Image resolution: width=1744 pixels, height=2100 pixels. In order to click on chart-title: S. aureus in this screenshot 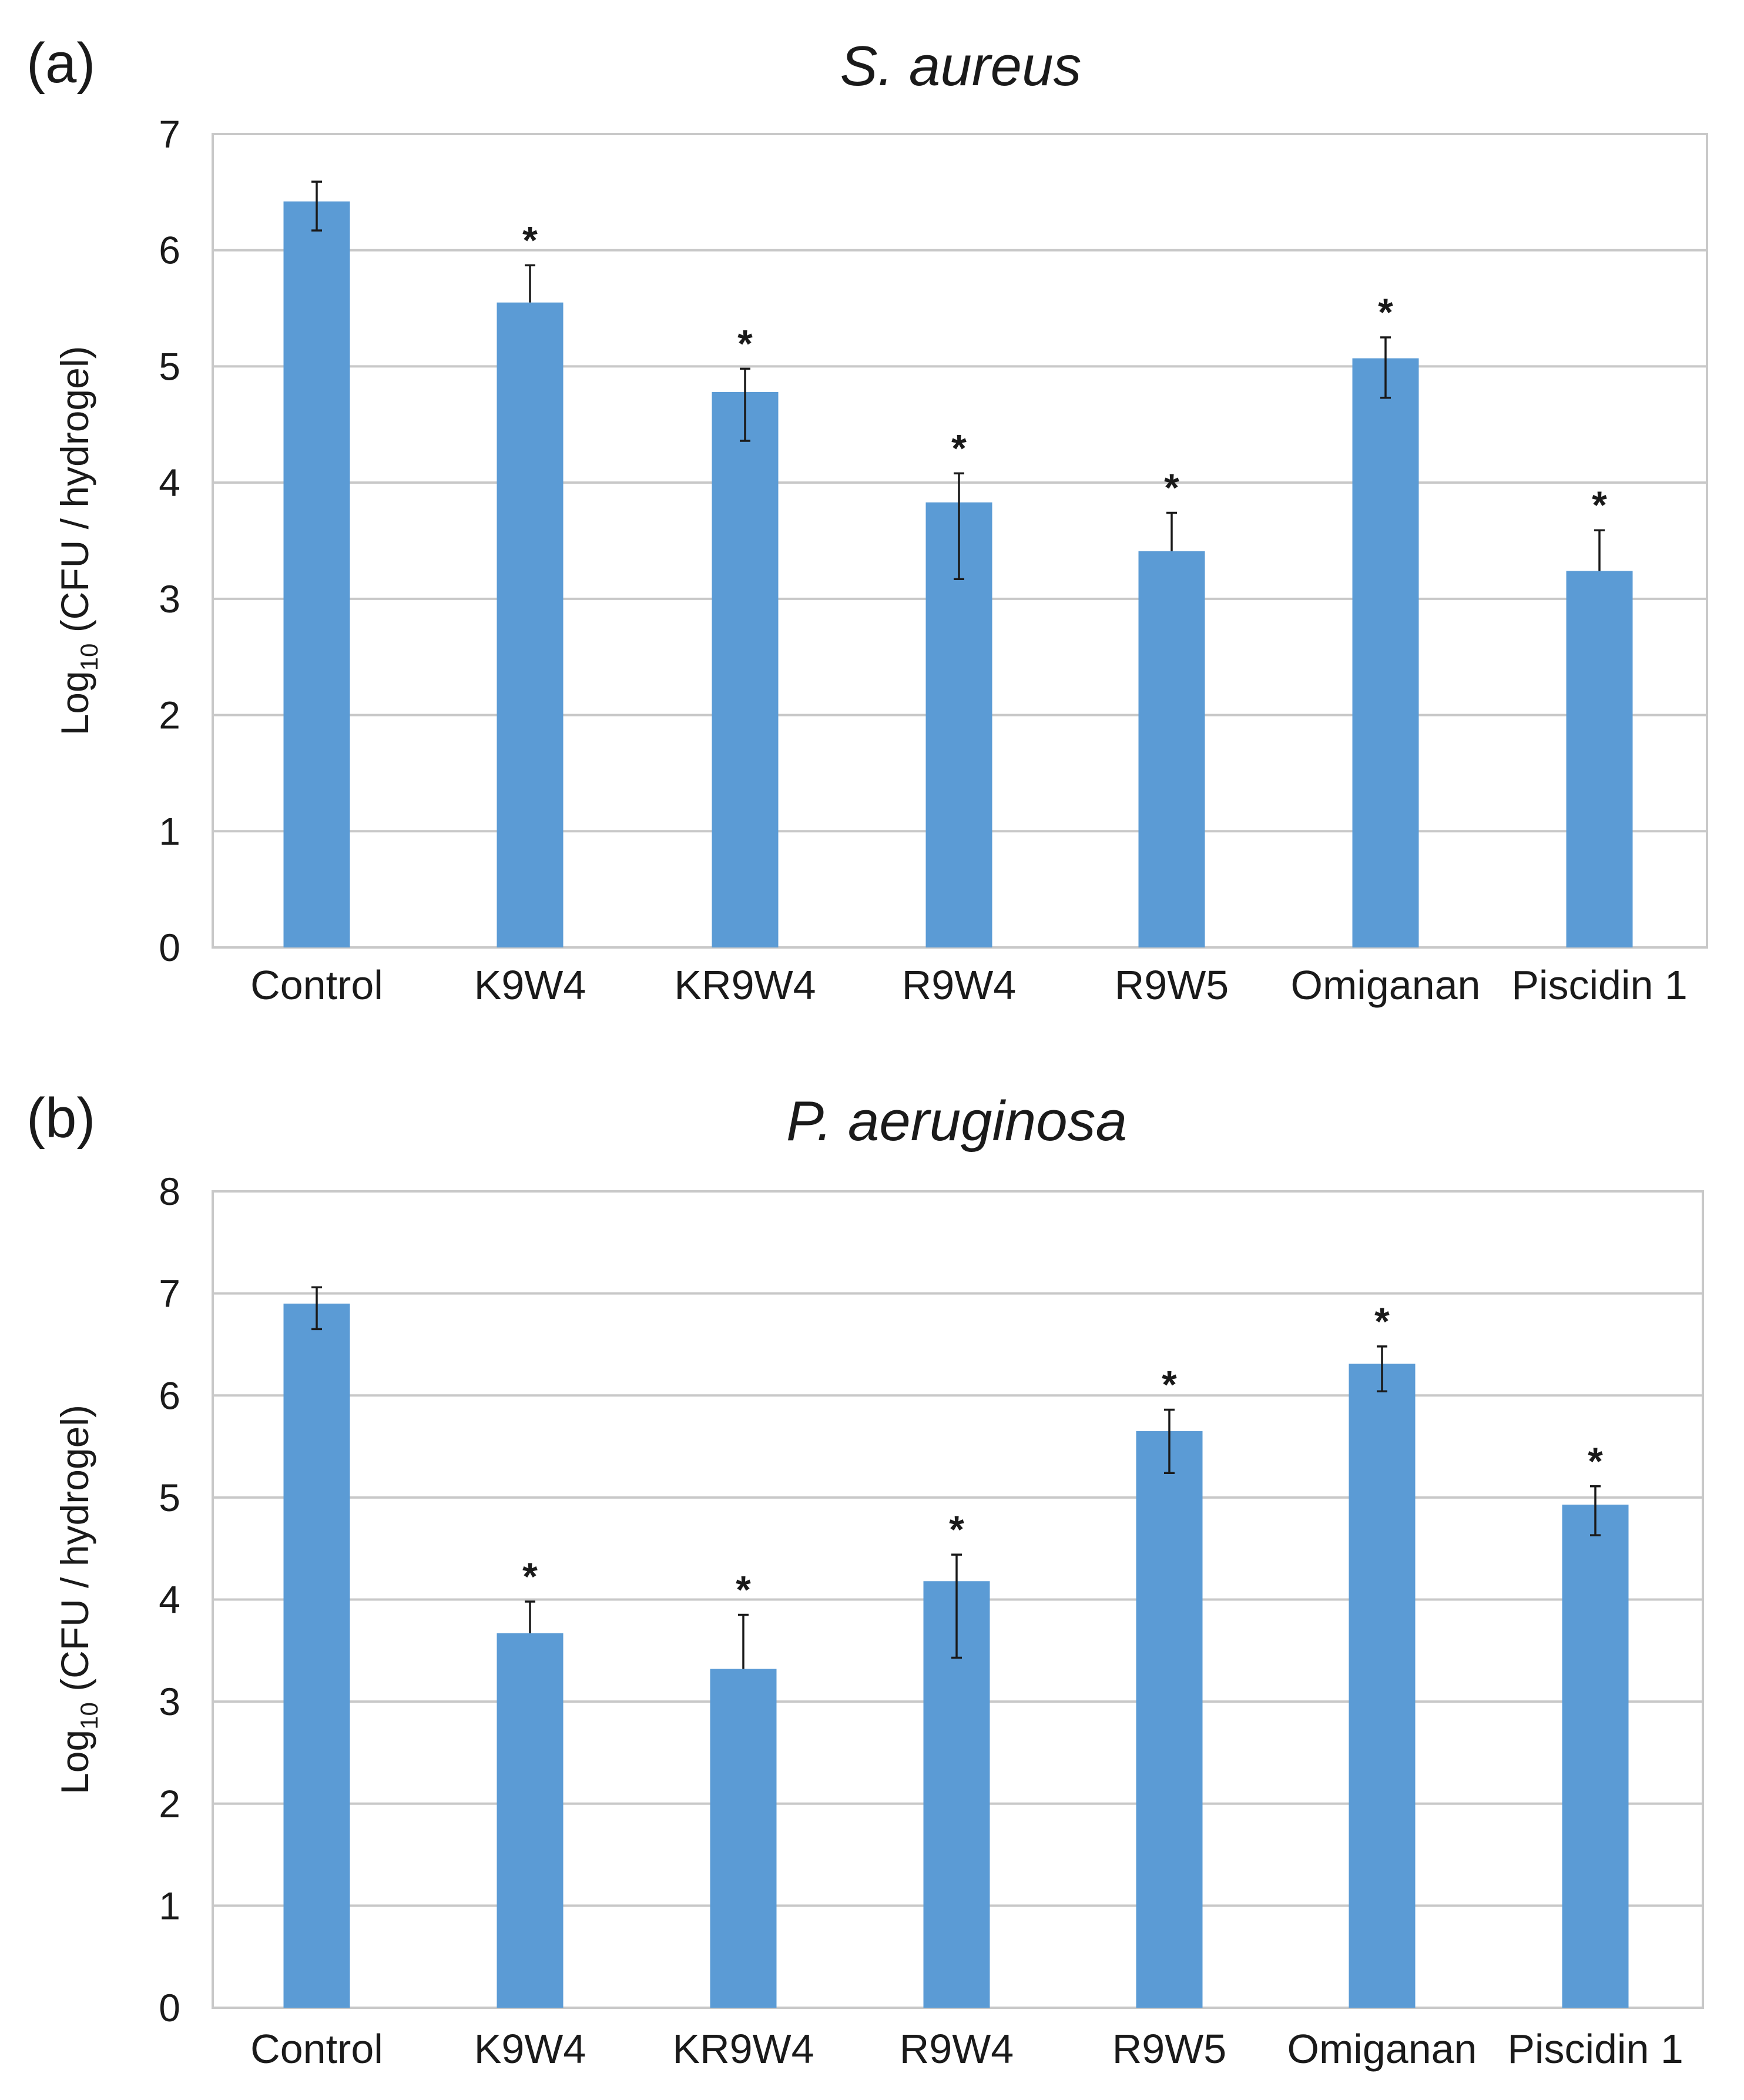, I will do `click(961, 66)`.